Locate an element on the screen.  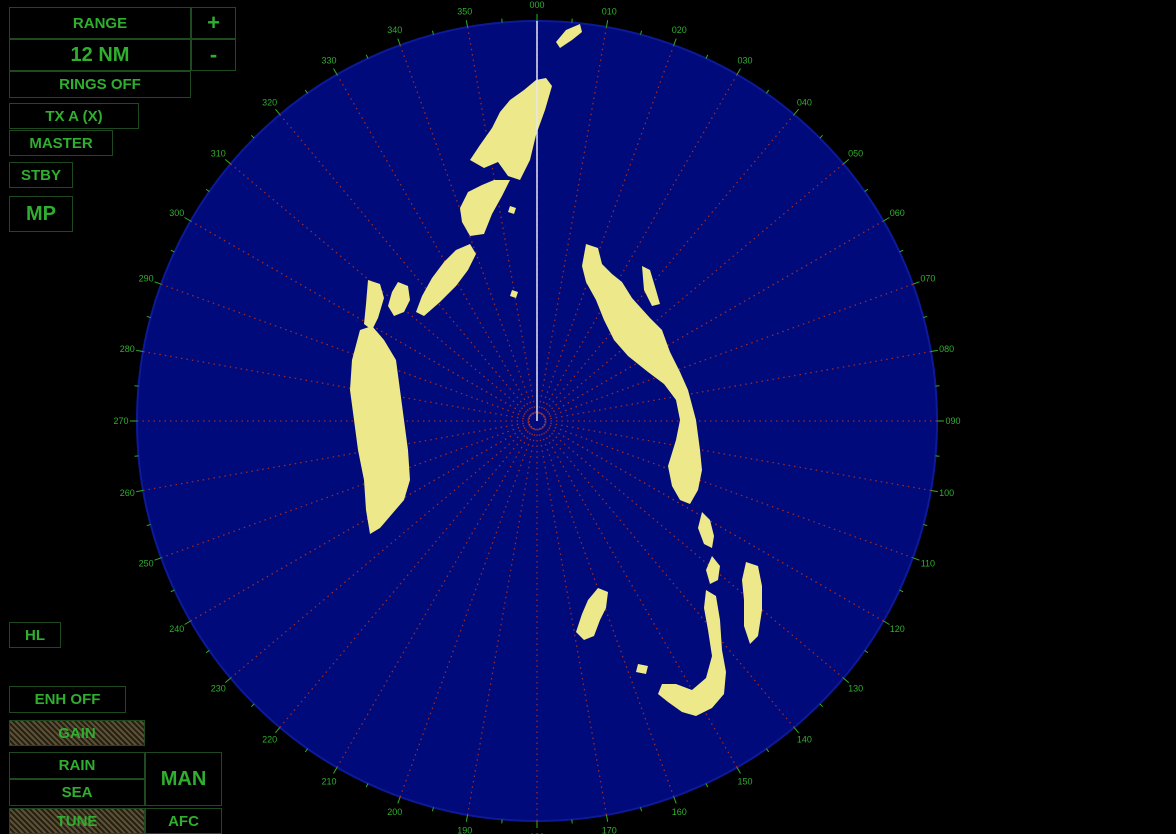
bearing-label-180: 180 is located at coordinates (536, 833).